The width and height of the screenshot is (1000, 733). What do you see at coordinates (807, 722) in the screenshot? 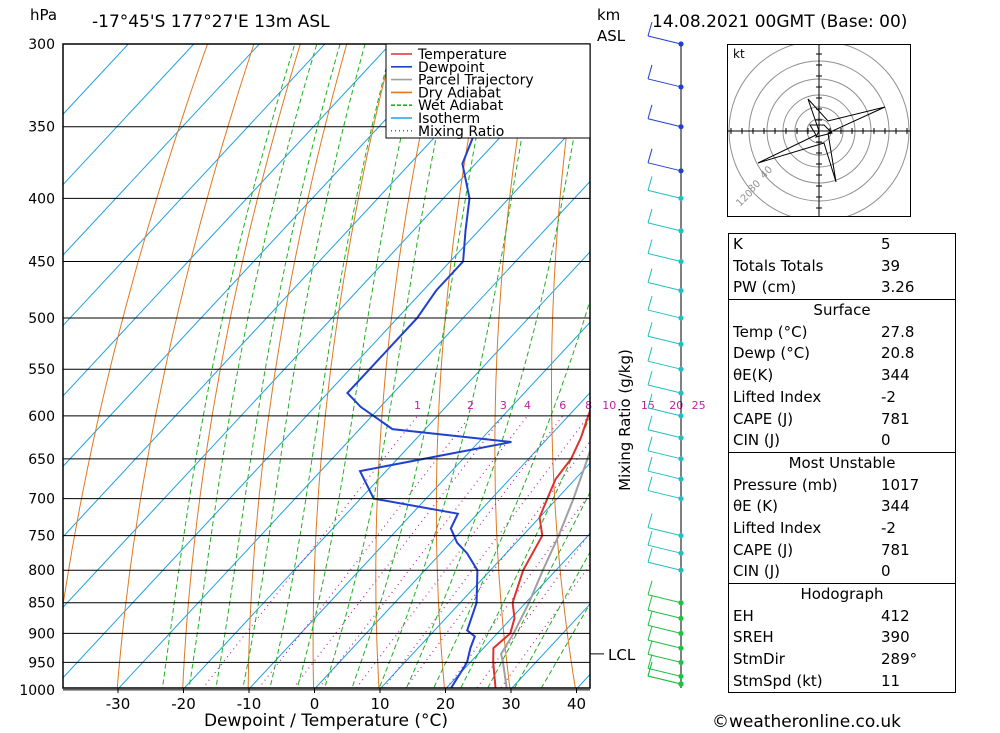
I see `credit: ©weatheronline.co.uk` at bounding box center [807, 722].